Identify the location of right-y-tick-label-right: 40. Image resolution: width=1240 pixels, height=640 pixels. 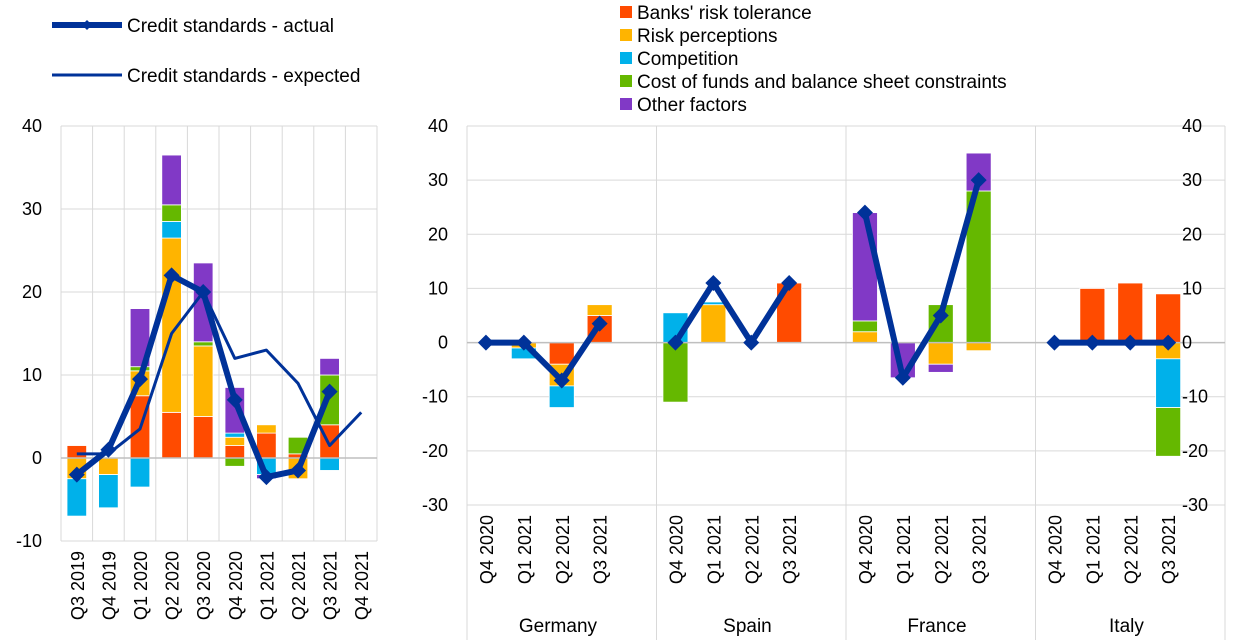
(1192, 126).